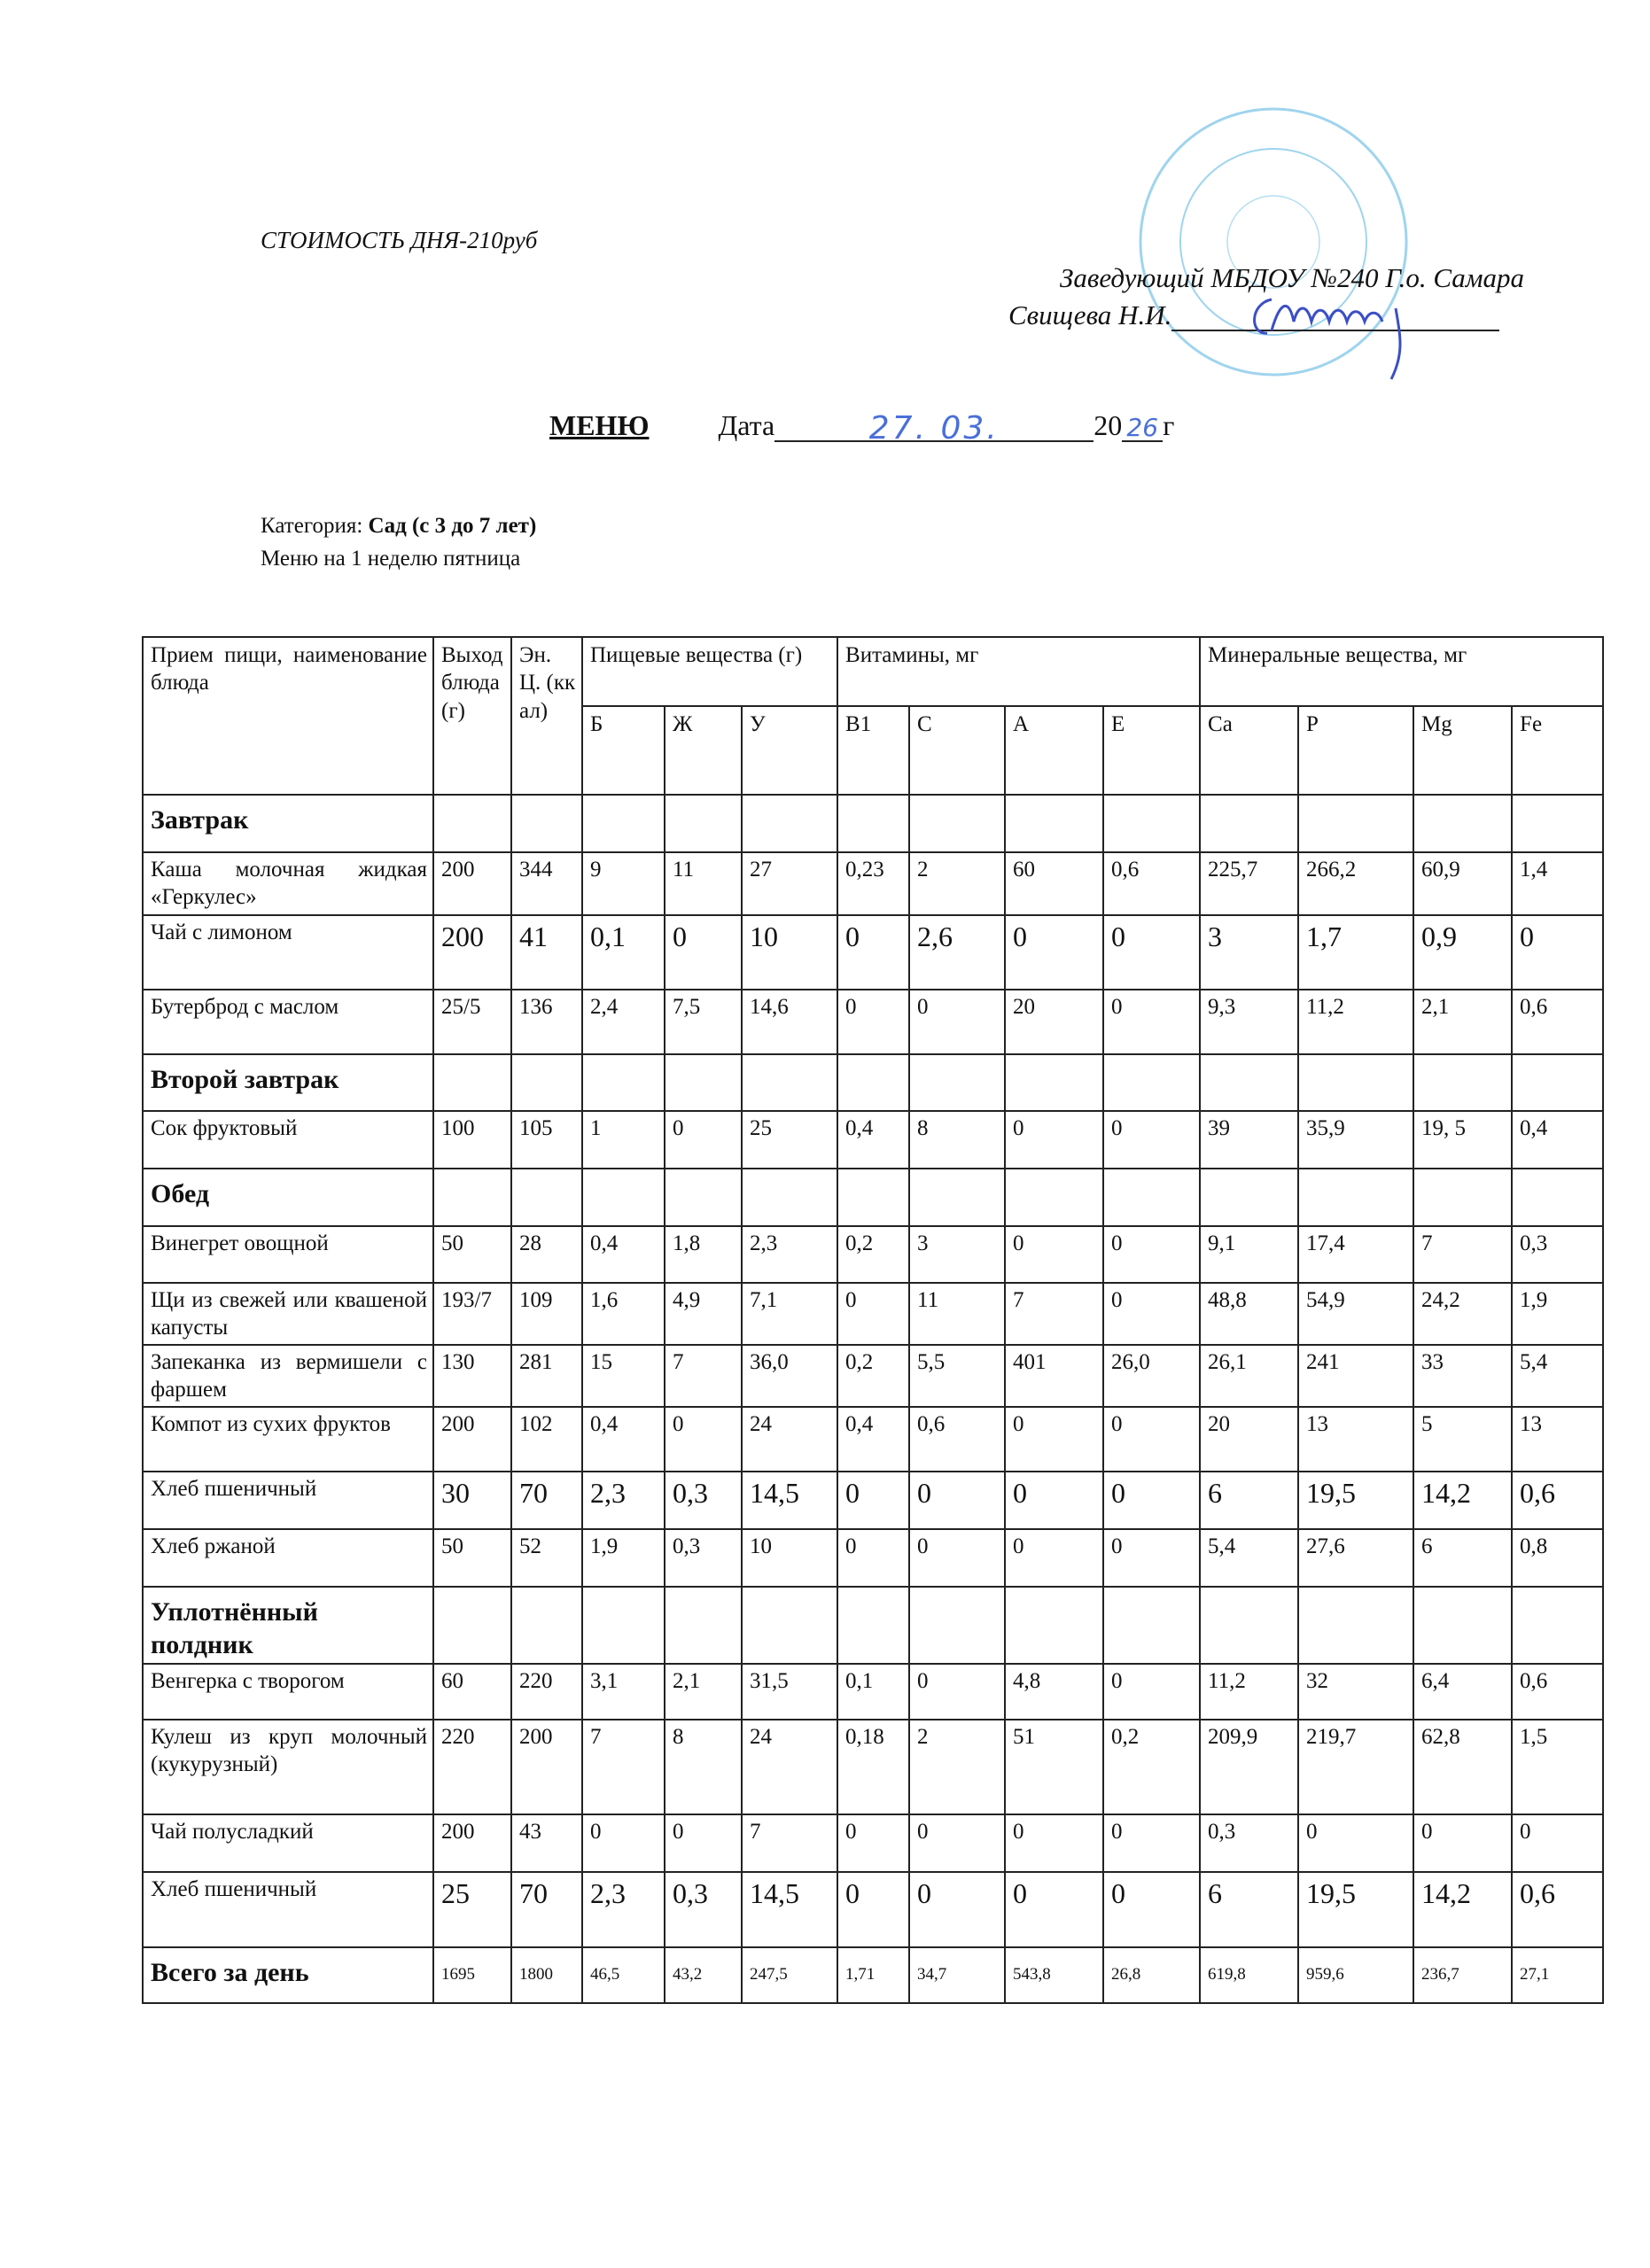 The image size is (1650, 2268). What do you see at coordinates (703, 1022) in the screenshot?
I see `value-cell: 7,5` at bounding box center [703, 1022].